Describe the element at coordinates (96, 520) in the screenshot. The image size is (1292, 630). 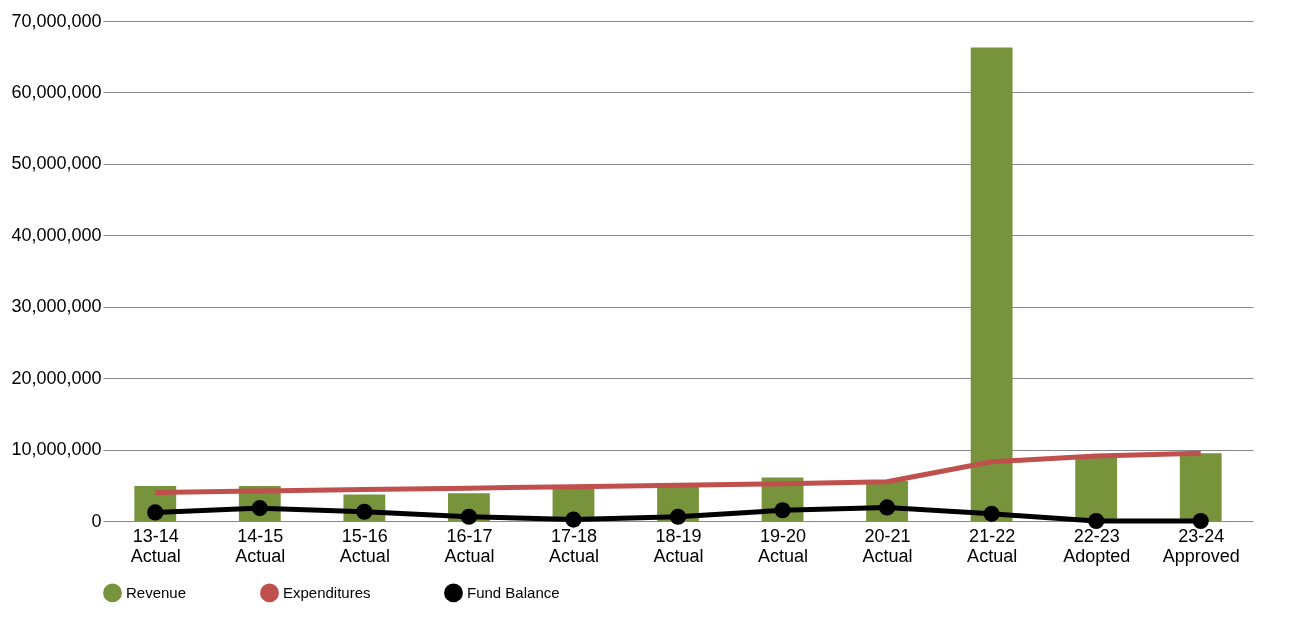
I see `y-tick-label: 0` at that location.